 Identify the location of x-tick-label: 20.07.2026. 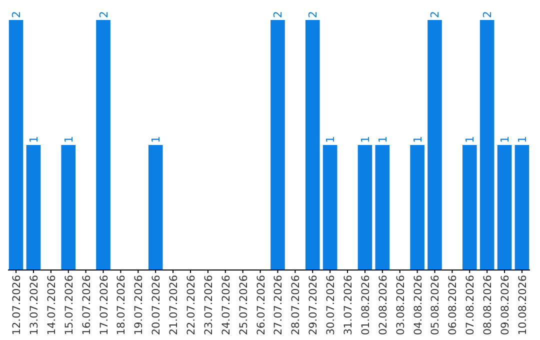
(156, 305).